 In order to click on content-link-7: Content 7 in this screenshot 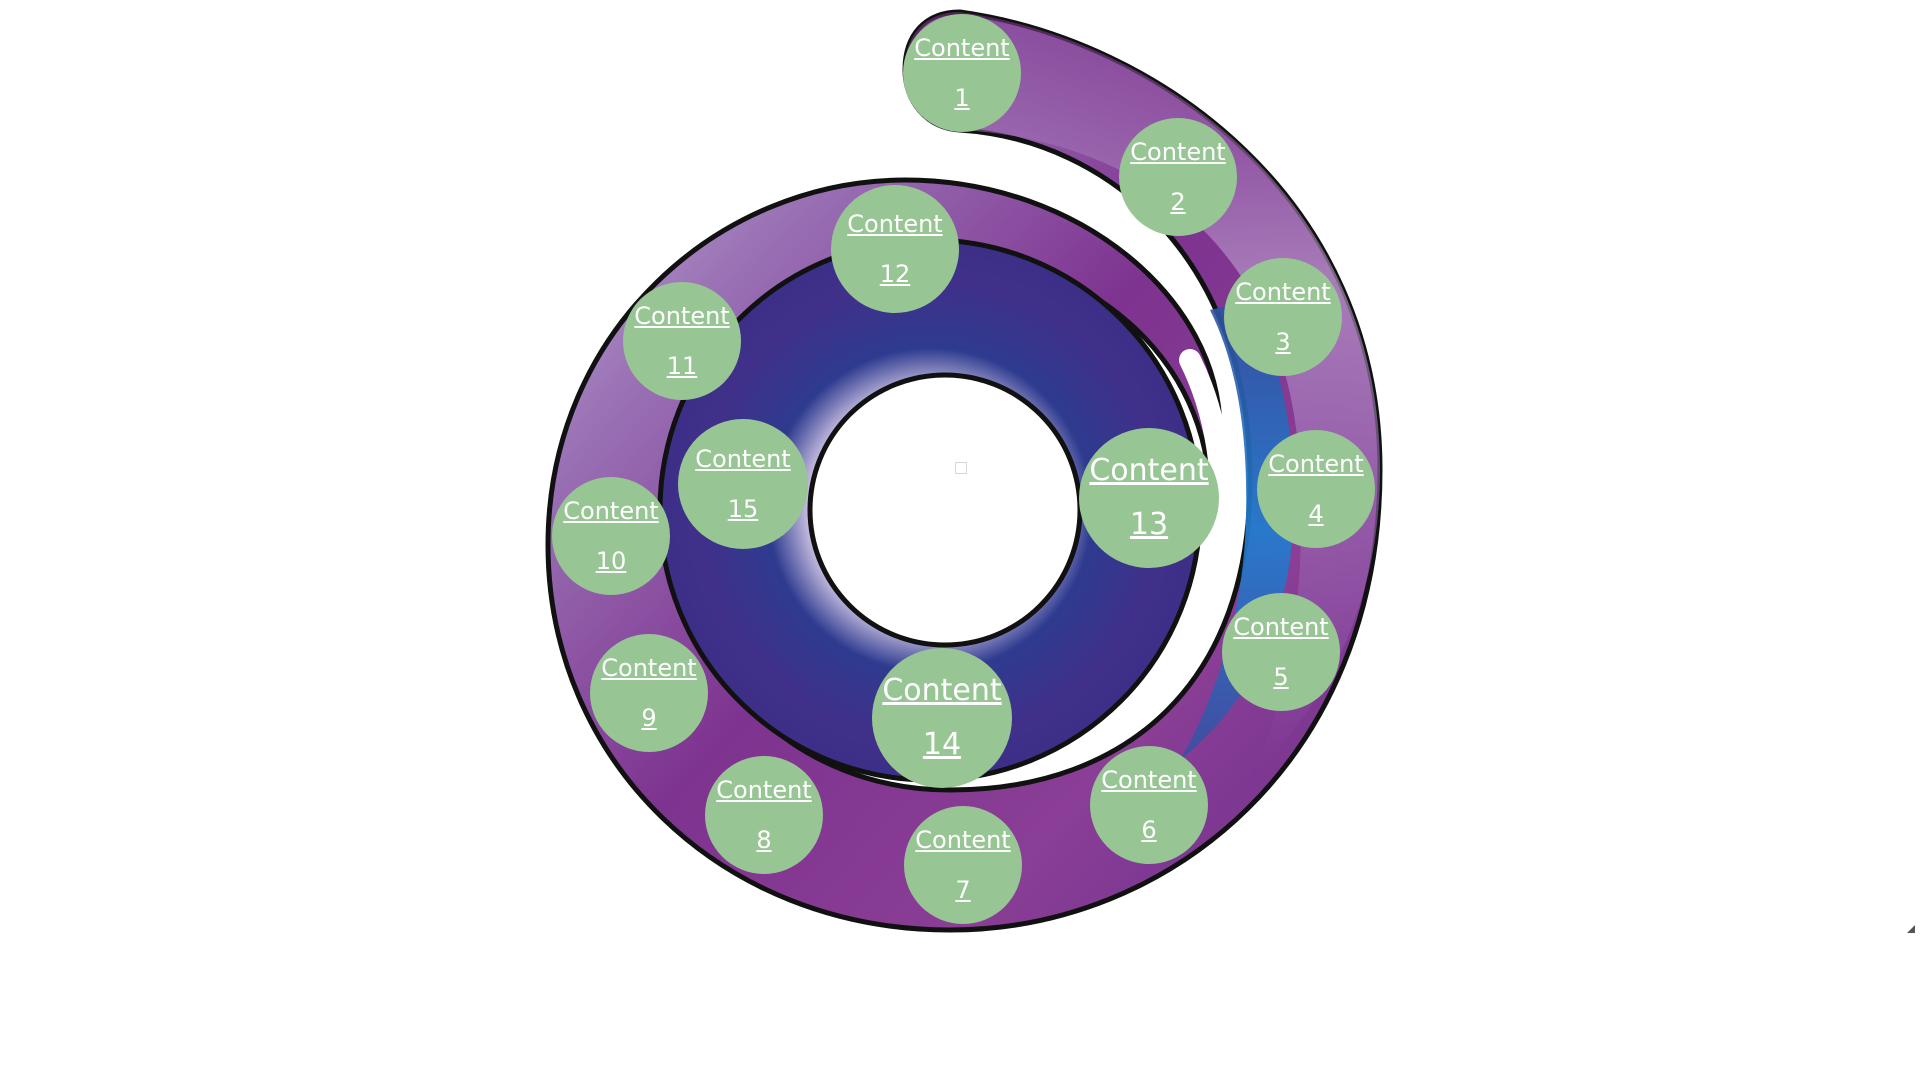, I will do `click(963, 865)`.